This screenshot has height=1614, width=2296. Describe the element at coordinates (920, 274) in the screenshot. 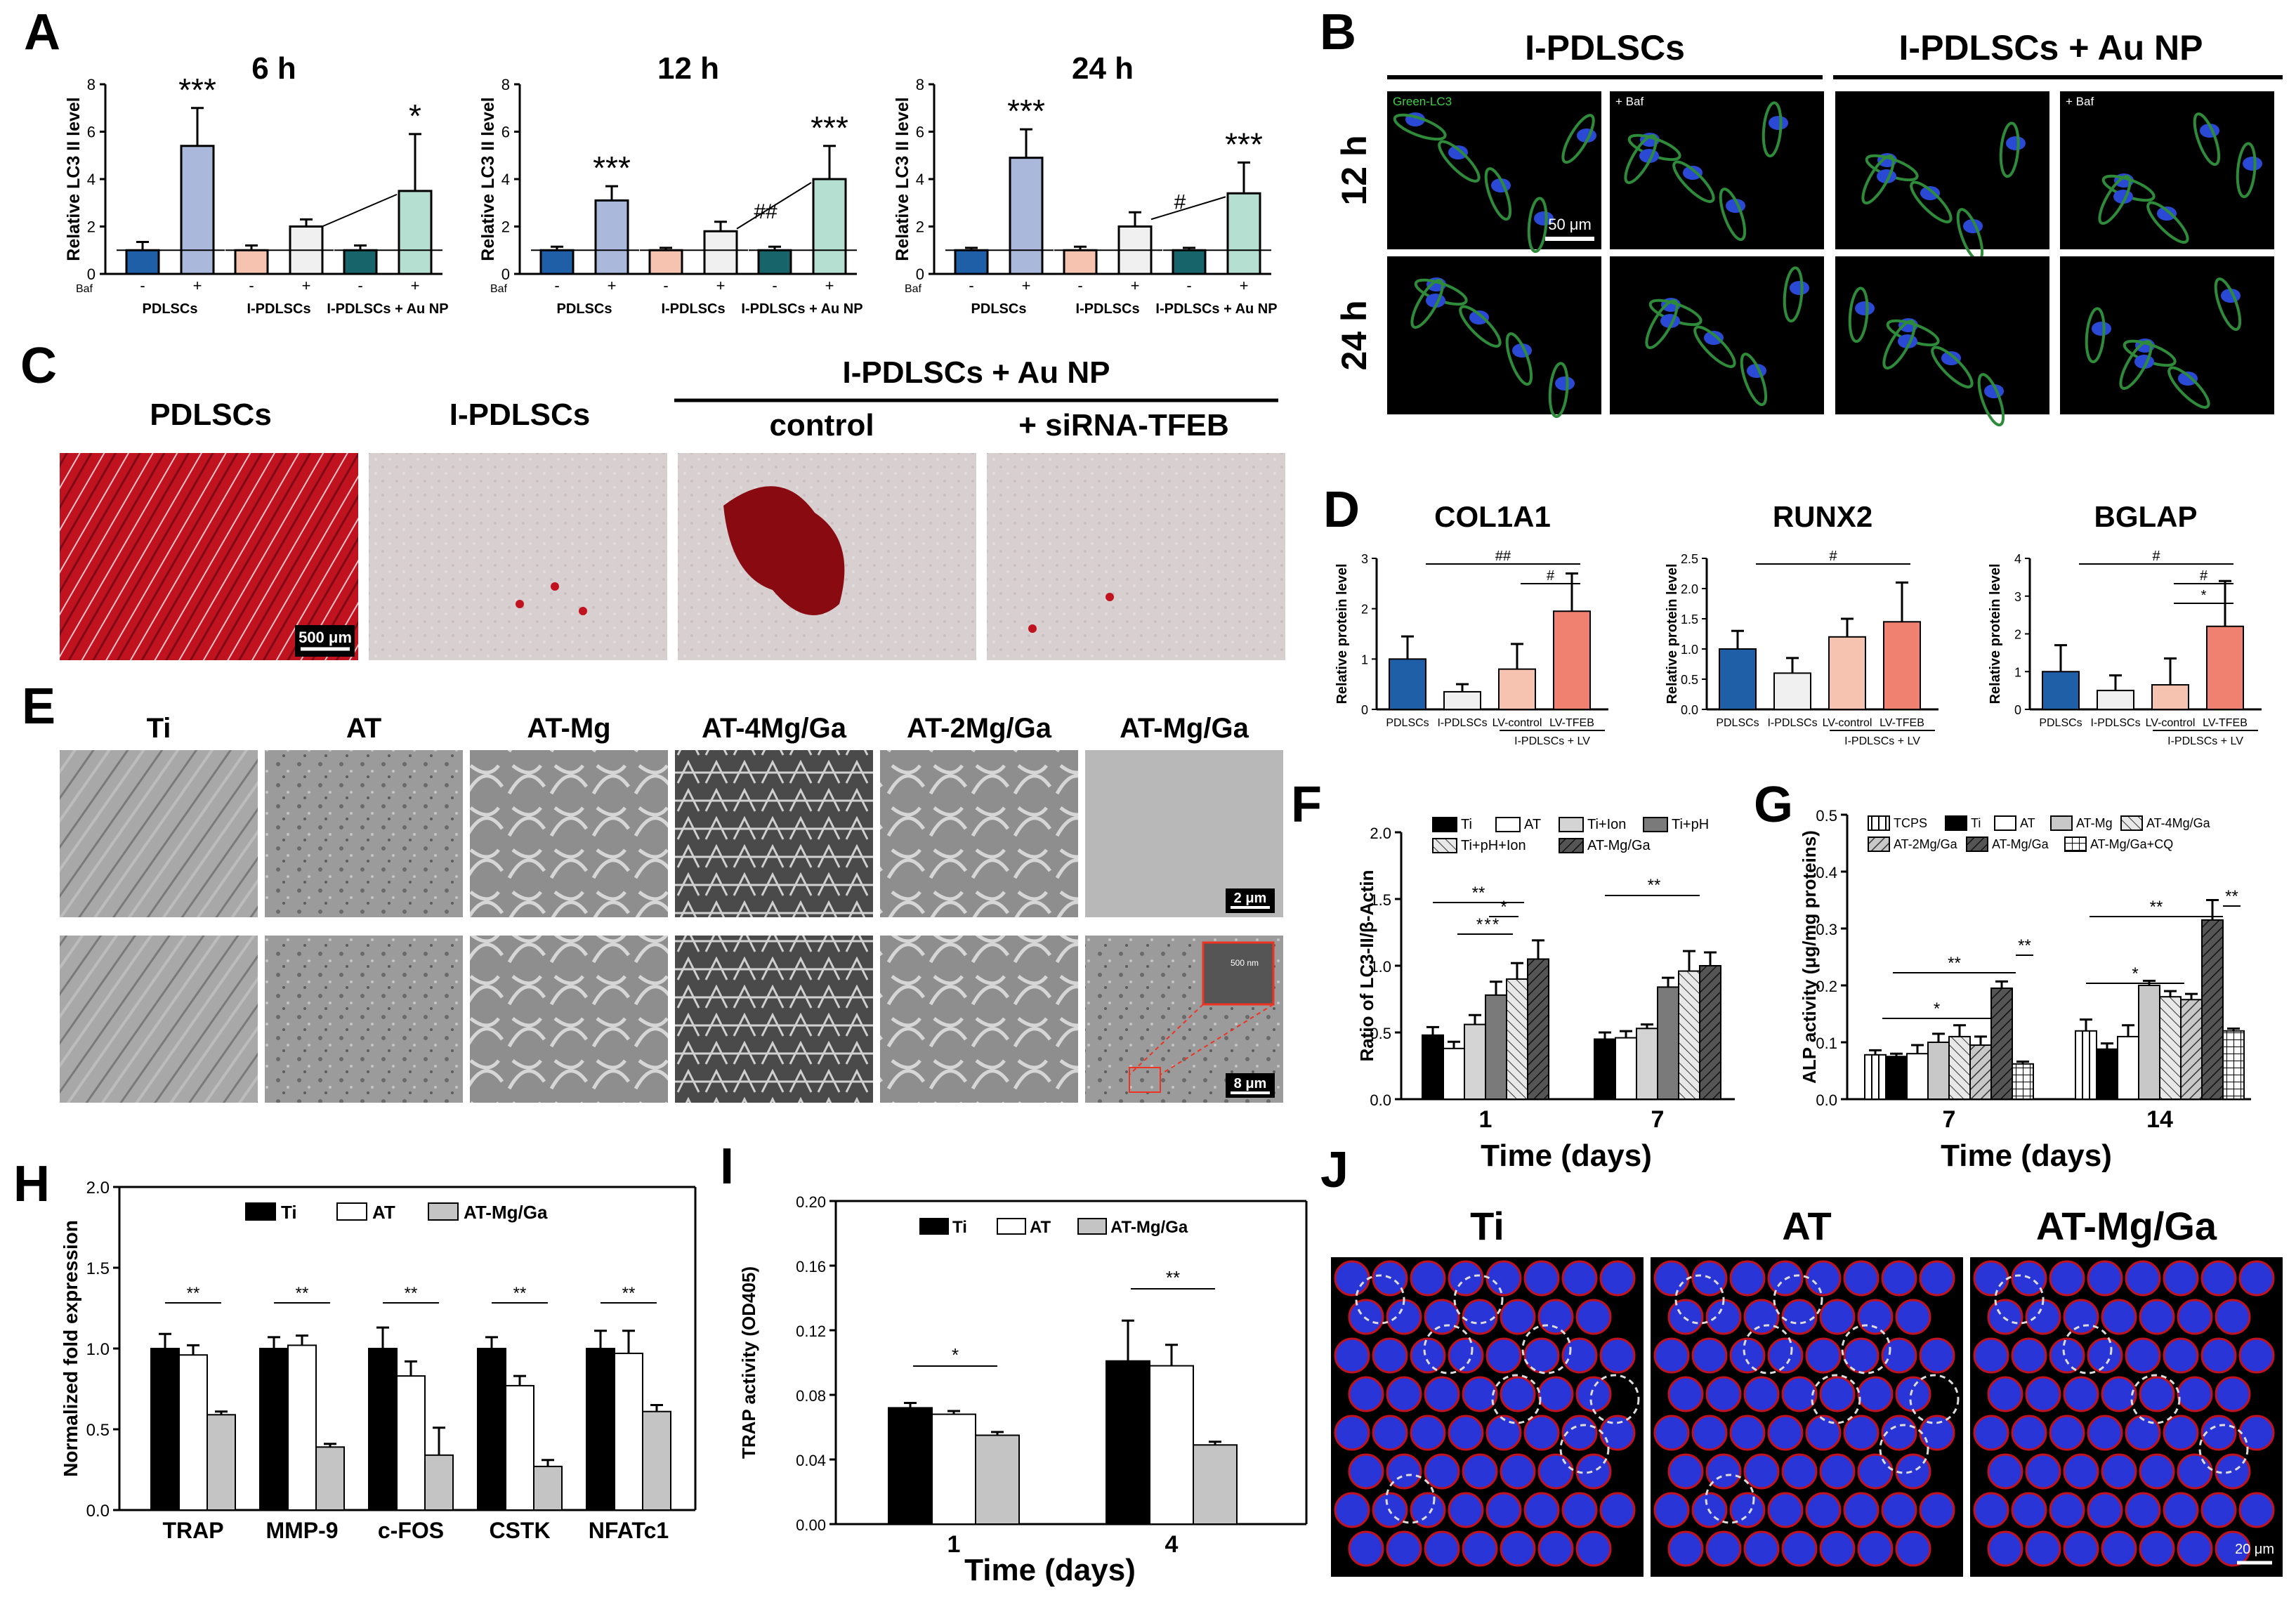

I see `panel-a-ytick-label-2-0: 0` at that location.